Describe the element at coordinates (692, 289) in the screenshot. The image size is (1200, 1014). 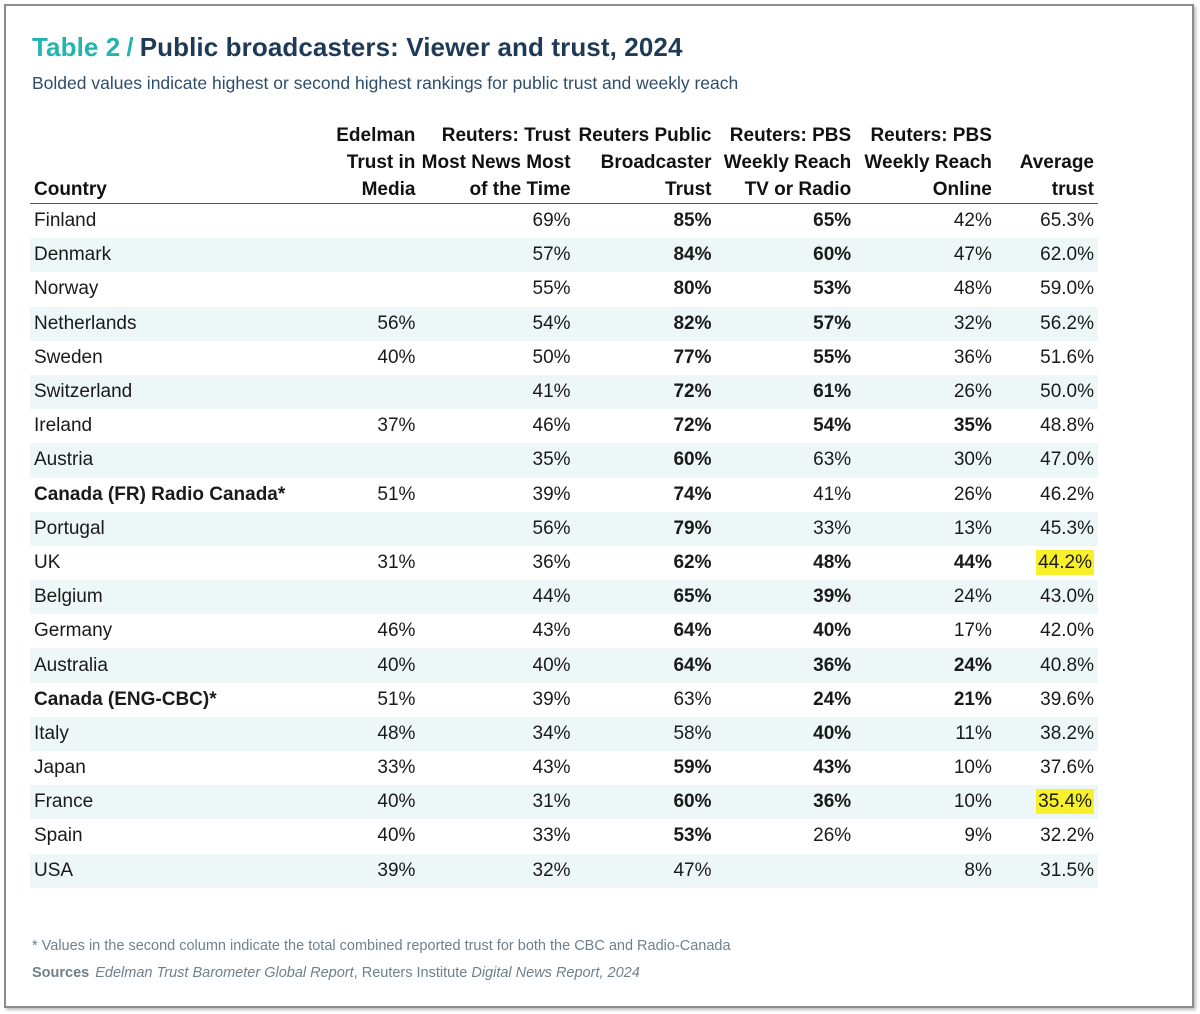
I see `cell-pbs-trust: 80%` at that location.